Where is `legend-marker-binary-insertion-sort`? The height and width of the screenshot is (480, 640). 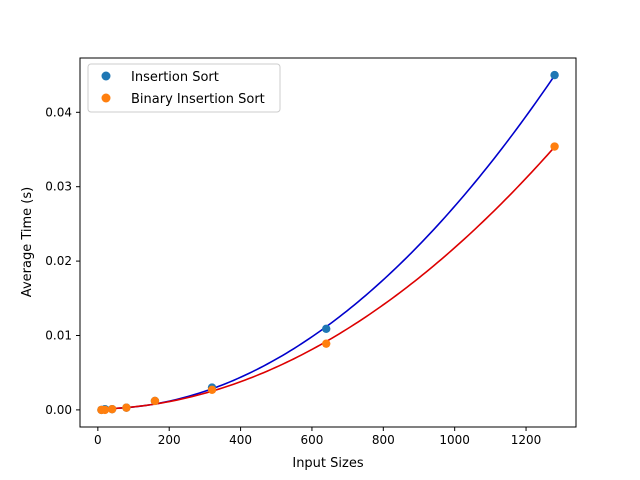 legend-marker-binary-insertion-sort is located at coordinates (106, 98).